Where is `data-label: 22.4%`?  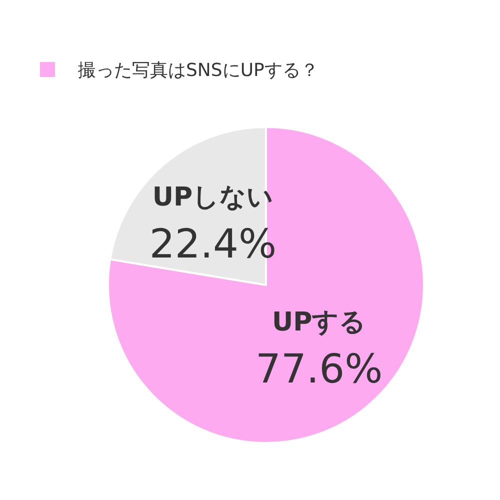
data-label: 22.4% is located at coordinates (212, 244).